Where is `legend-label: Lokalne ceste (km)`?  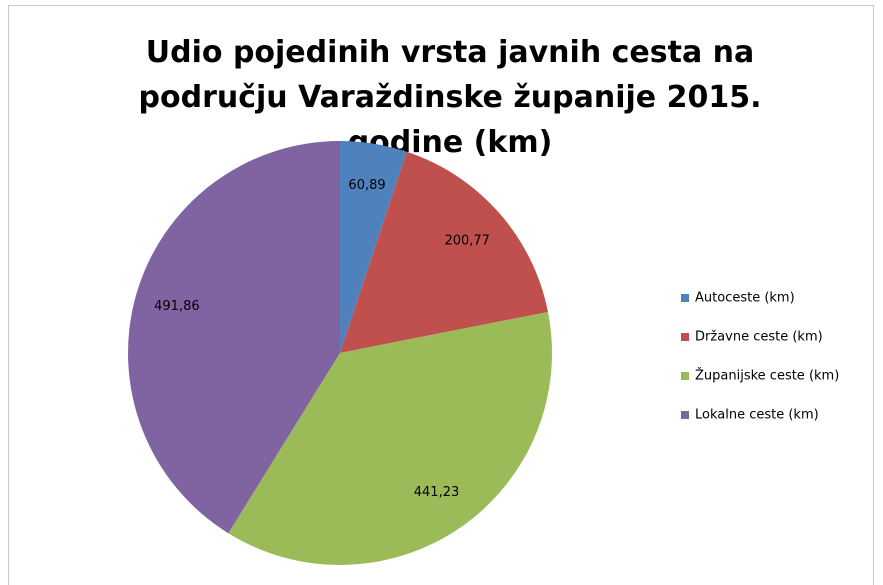 legend-label: Lokalne ceste (km) is located at coordinates (757, 415).